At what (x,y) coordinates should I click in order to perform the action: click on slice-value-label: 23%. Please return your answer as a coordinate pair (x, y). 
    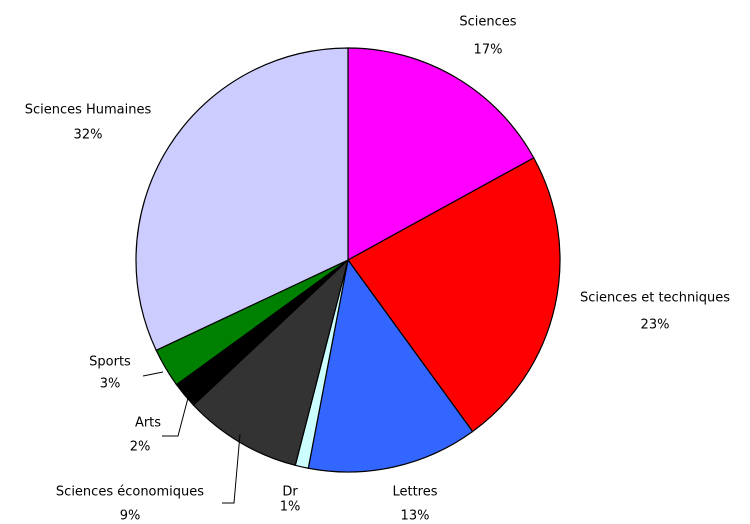
    Looking at the image, I should click on (655, 325).